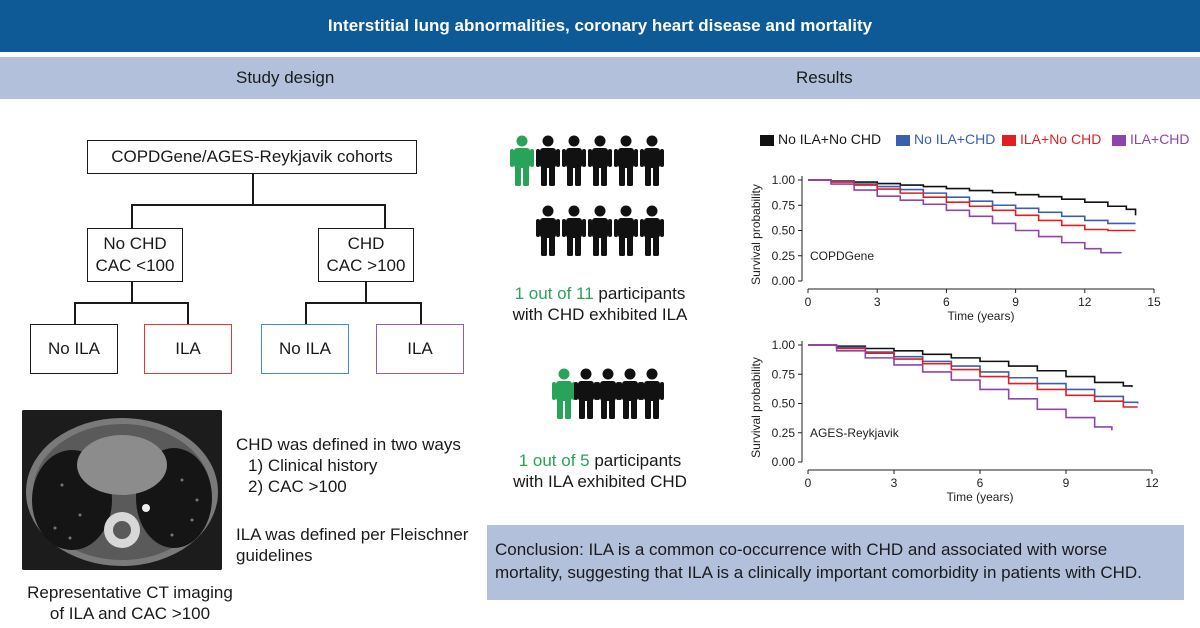 The width and height of the screenshot is (1200, 628). Describe the element at coordinates (1160, 139) in the screenshot. I see `legend-label: ILA+CHD` at that location.